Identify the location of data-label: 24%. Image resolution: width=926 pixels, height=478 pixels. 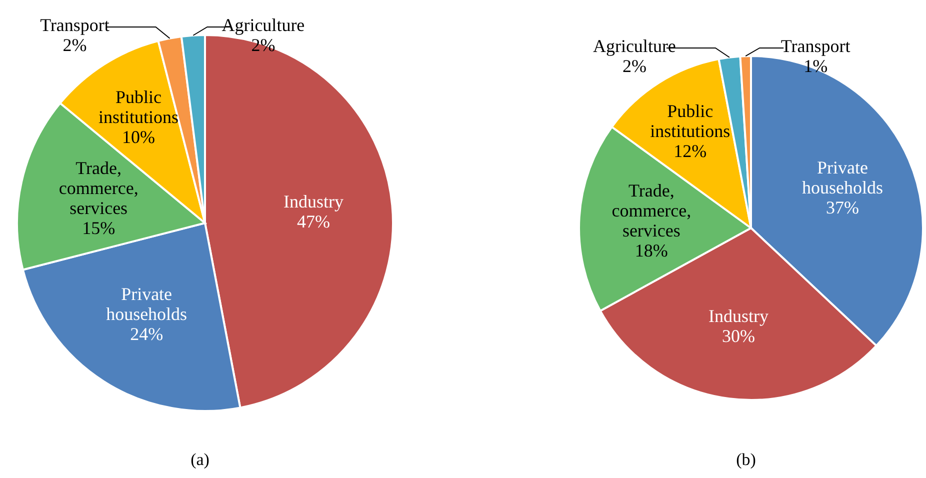
(147, 334).